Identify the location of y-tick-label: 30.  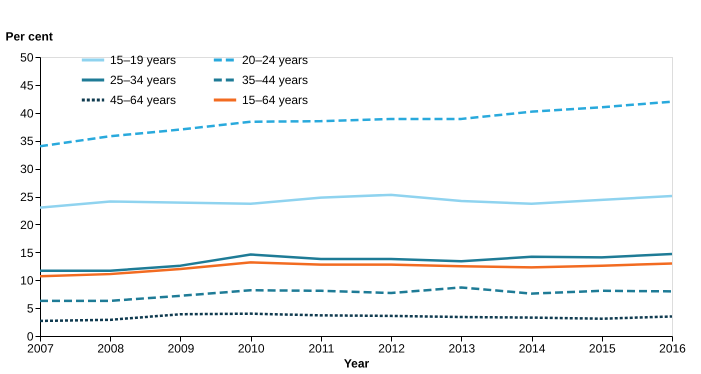
(27, 169).